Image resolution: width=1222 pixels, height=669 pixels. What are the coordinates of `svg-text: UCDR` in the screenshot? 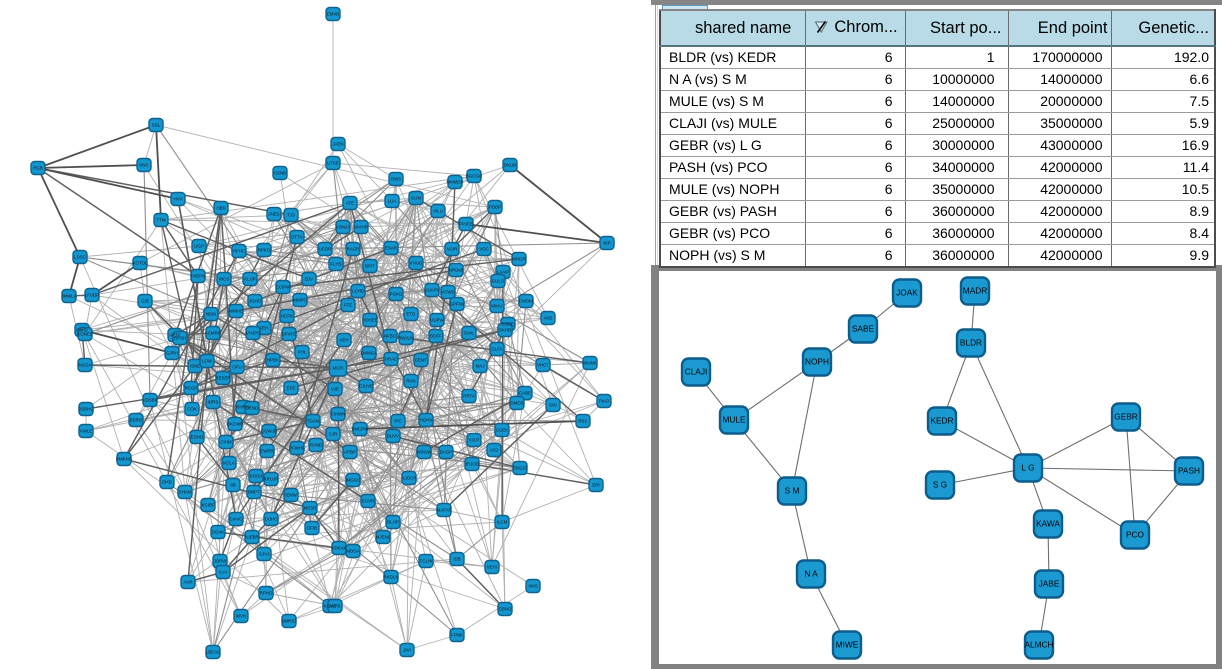 It's located at (325, 249).